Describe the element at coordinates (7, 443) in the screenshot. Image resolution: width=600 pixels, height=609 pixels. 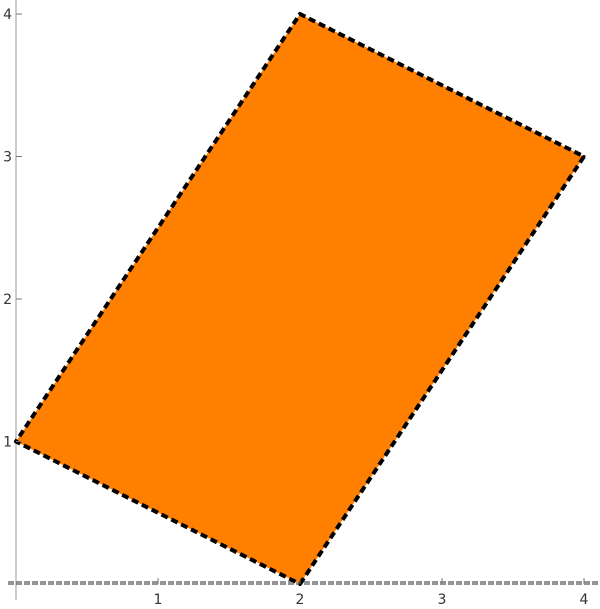
I see `y-tick-label-1: 1` at that location.